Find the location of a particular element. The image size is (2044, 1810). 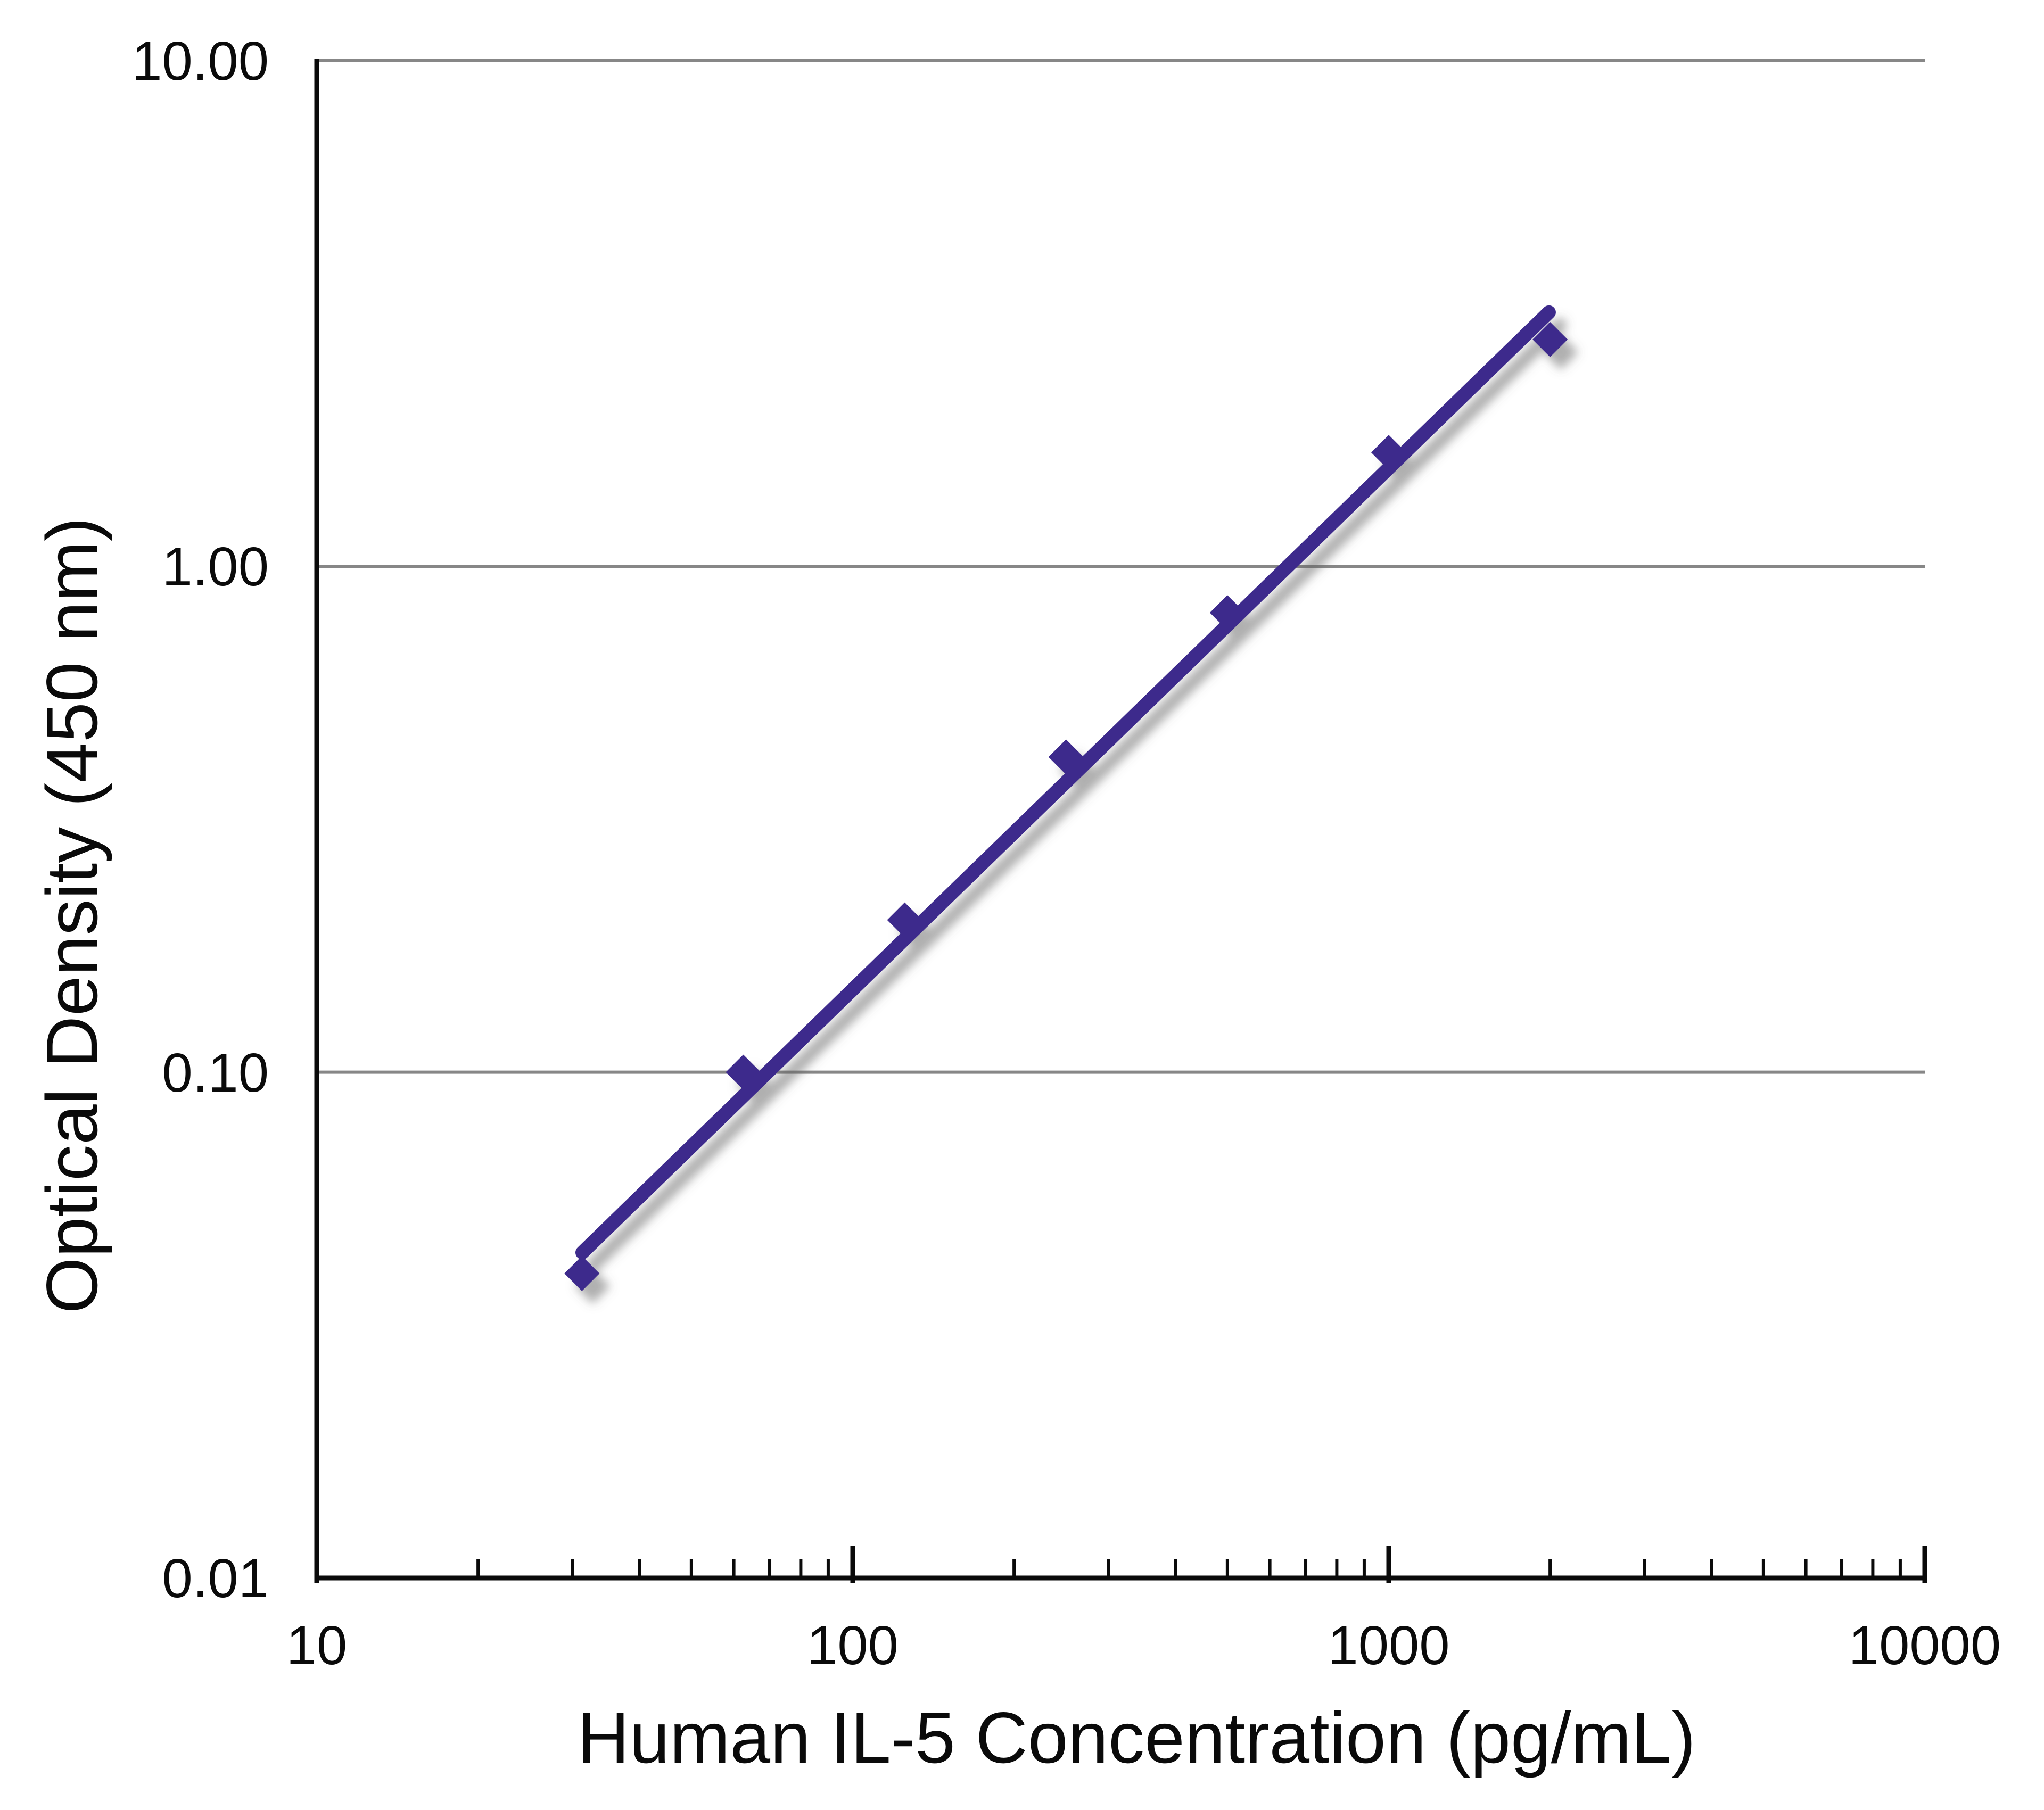

y-axis-title: Optical Density (450 nm) is located at coordinates (71, 915).